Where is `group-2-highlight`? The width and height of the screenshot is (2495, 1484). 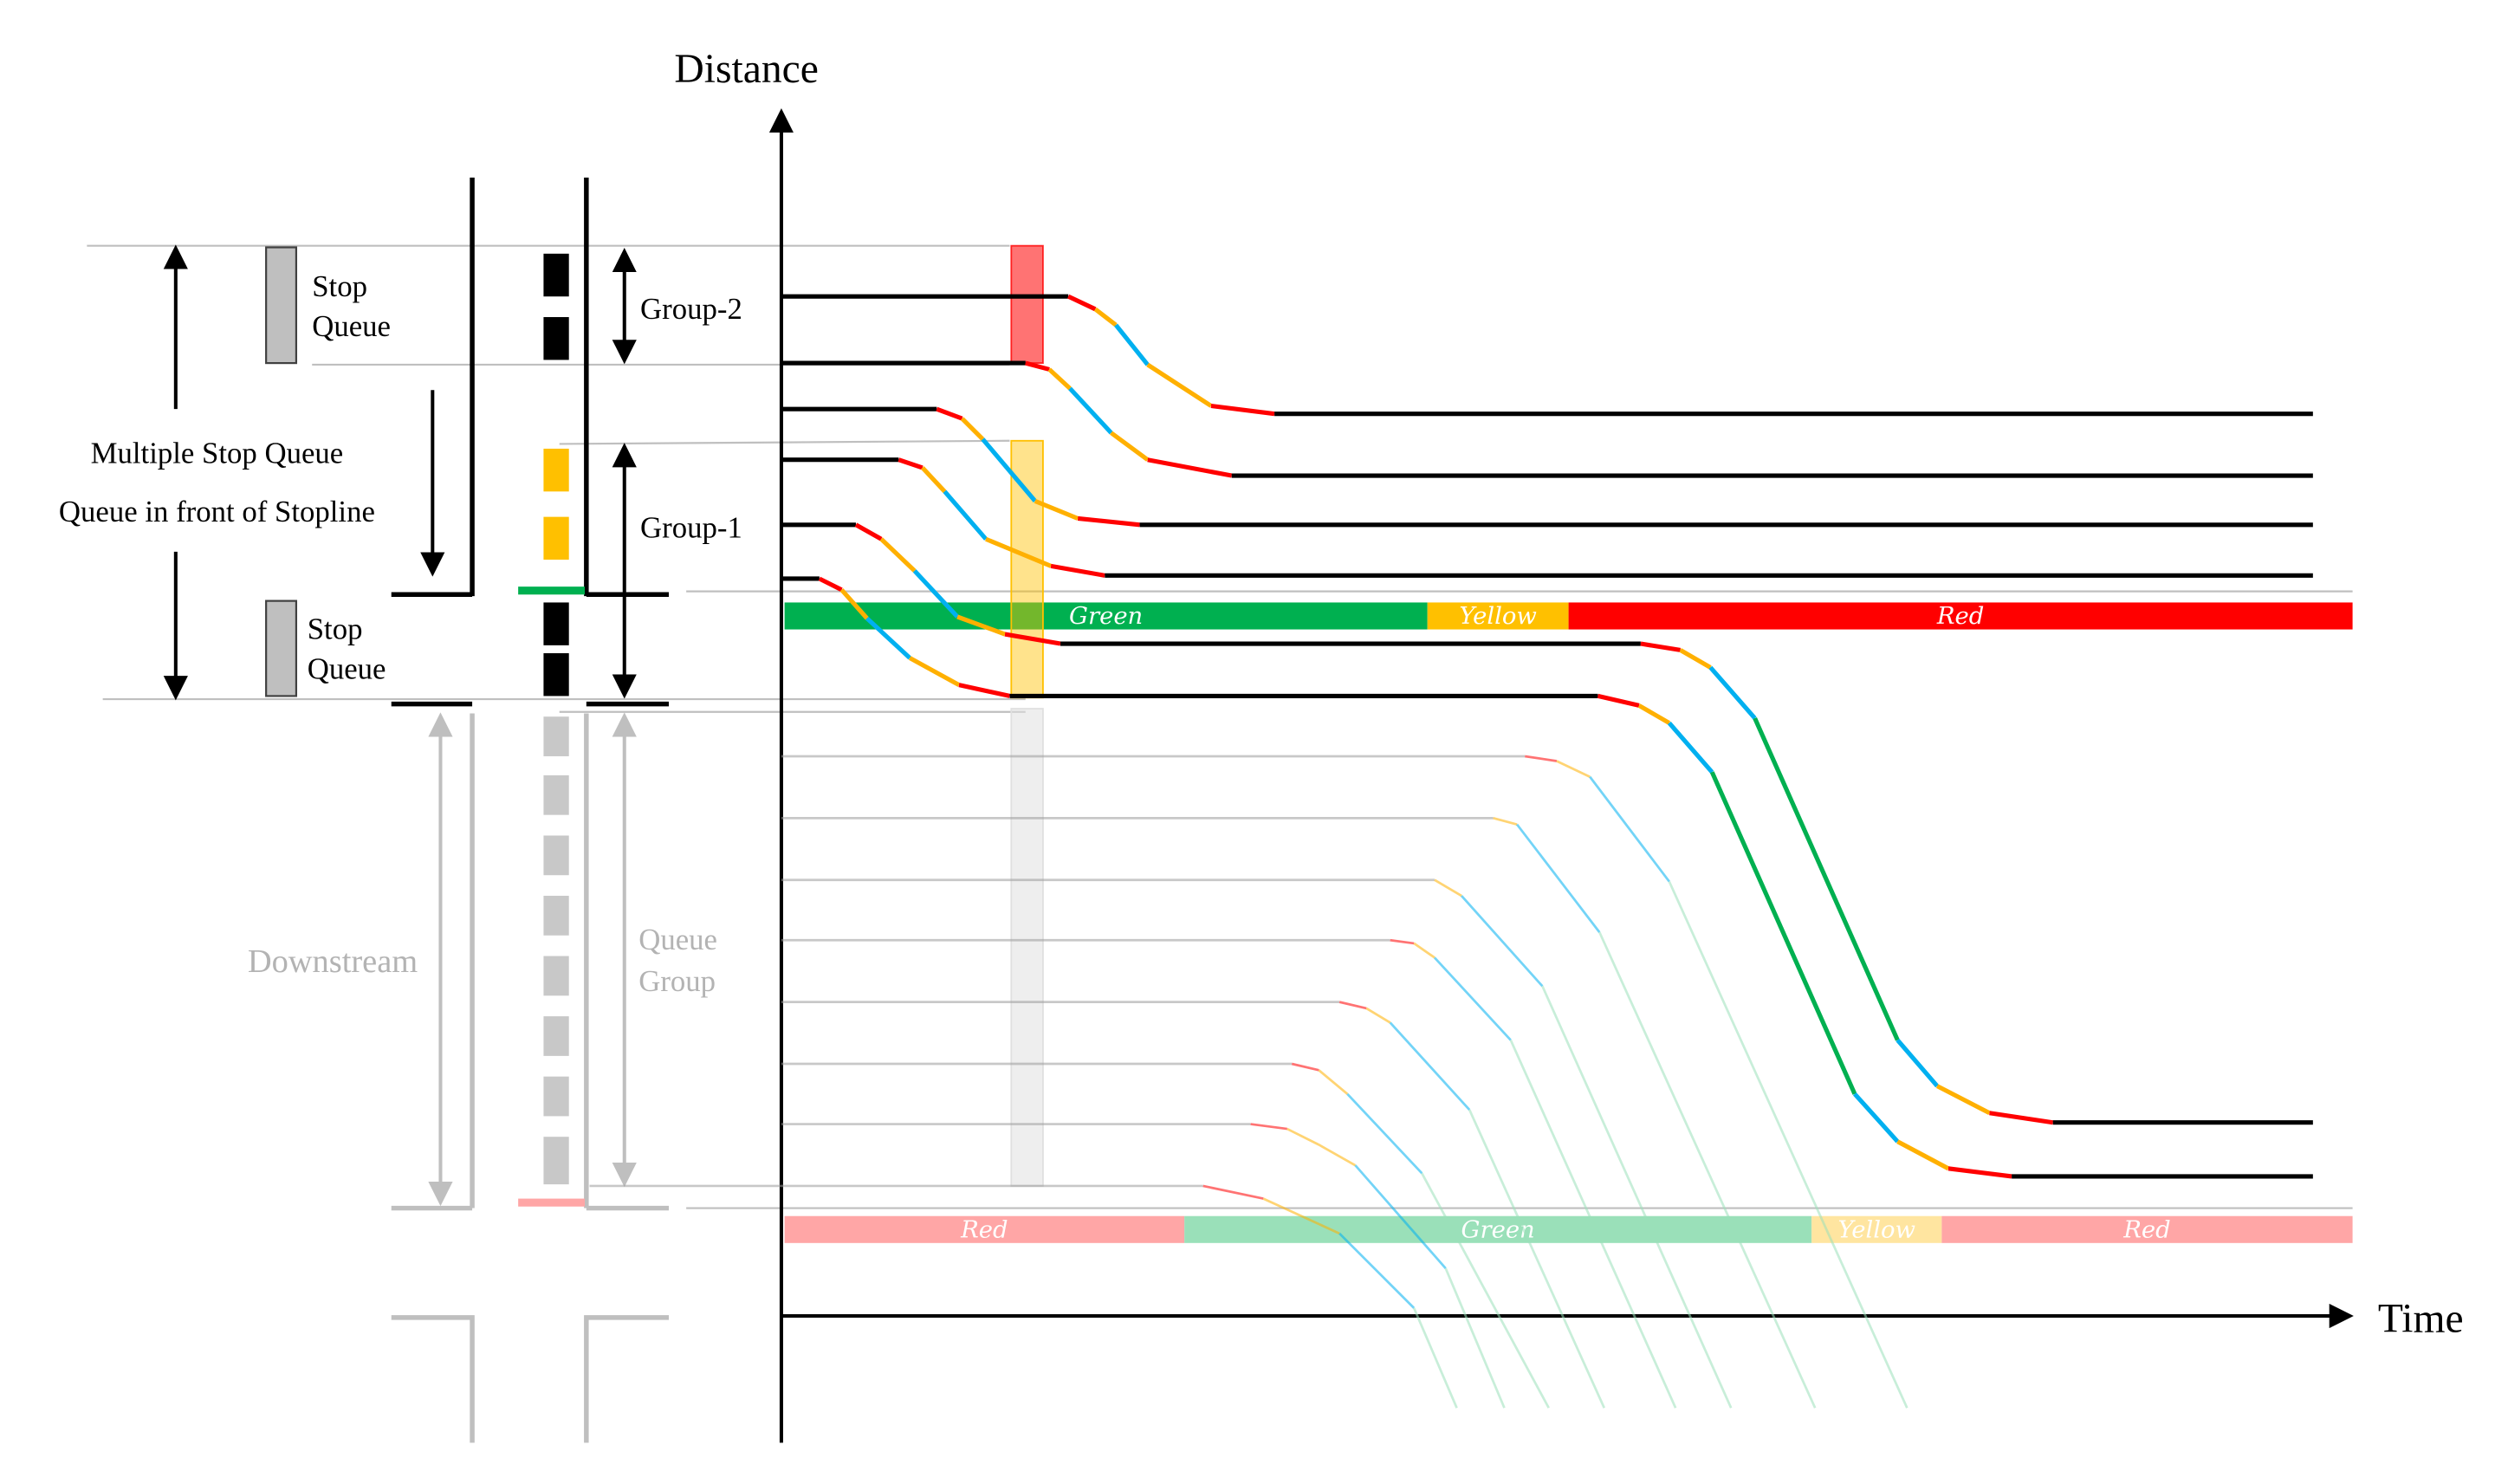 group-2-highlight is located at coordinates (1027, 304).